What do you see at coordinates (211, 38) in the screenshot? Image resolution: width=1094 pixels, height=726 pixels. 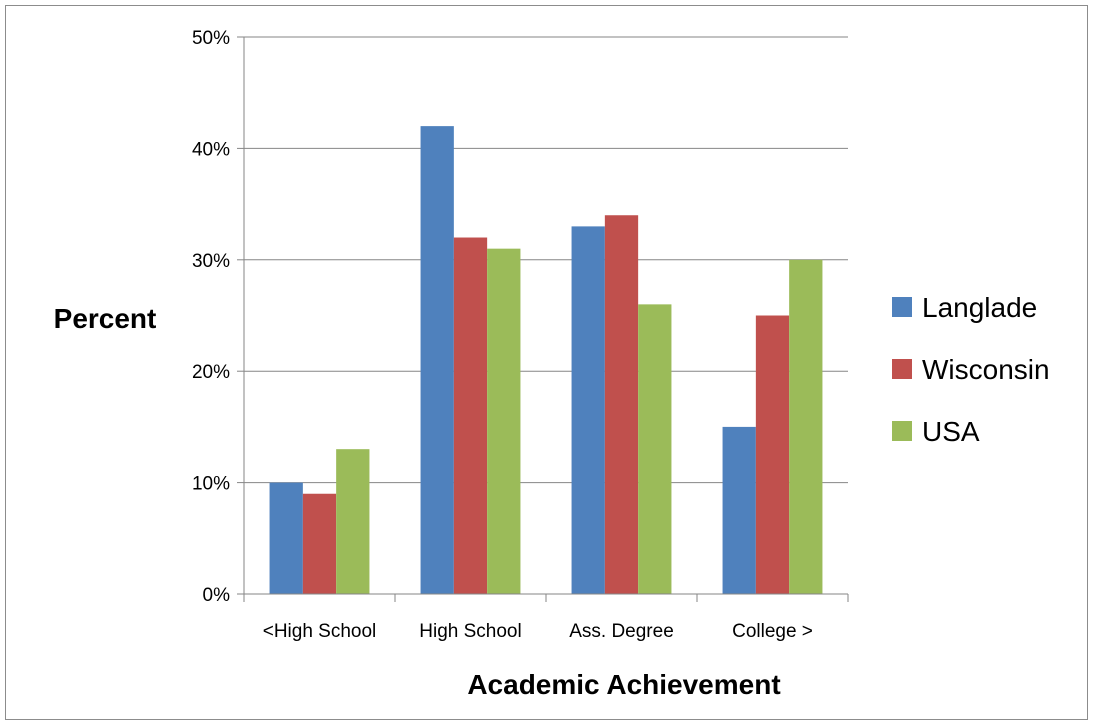 I see `y-tick-label: 50%` at bounding box center [211, 38].